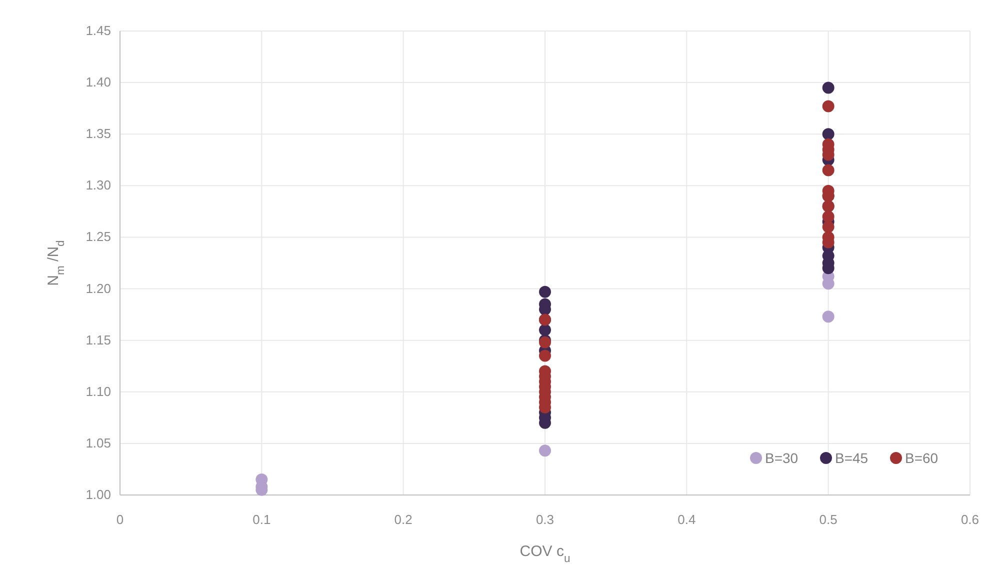 The width and height of the screenshot is (995, 581). I want to click on x-tick-label: 0.3, so click(545, 519).